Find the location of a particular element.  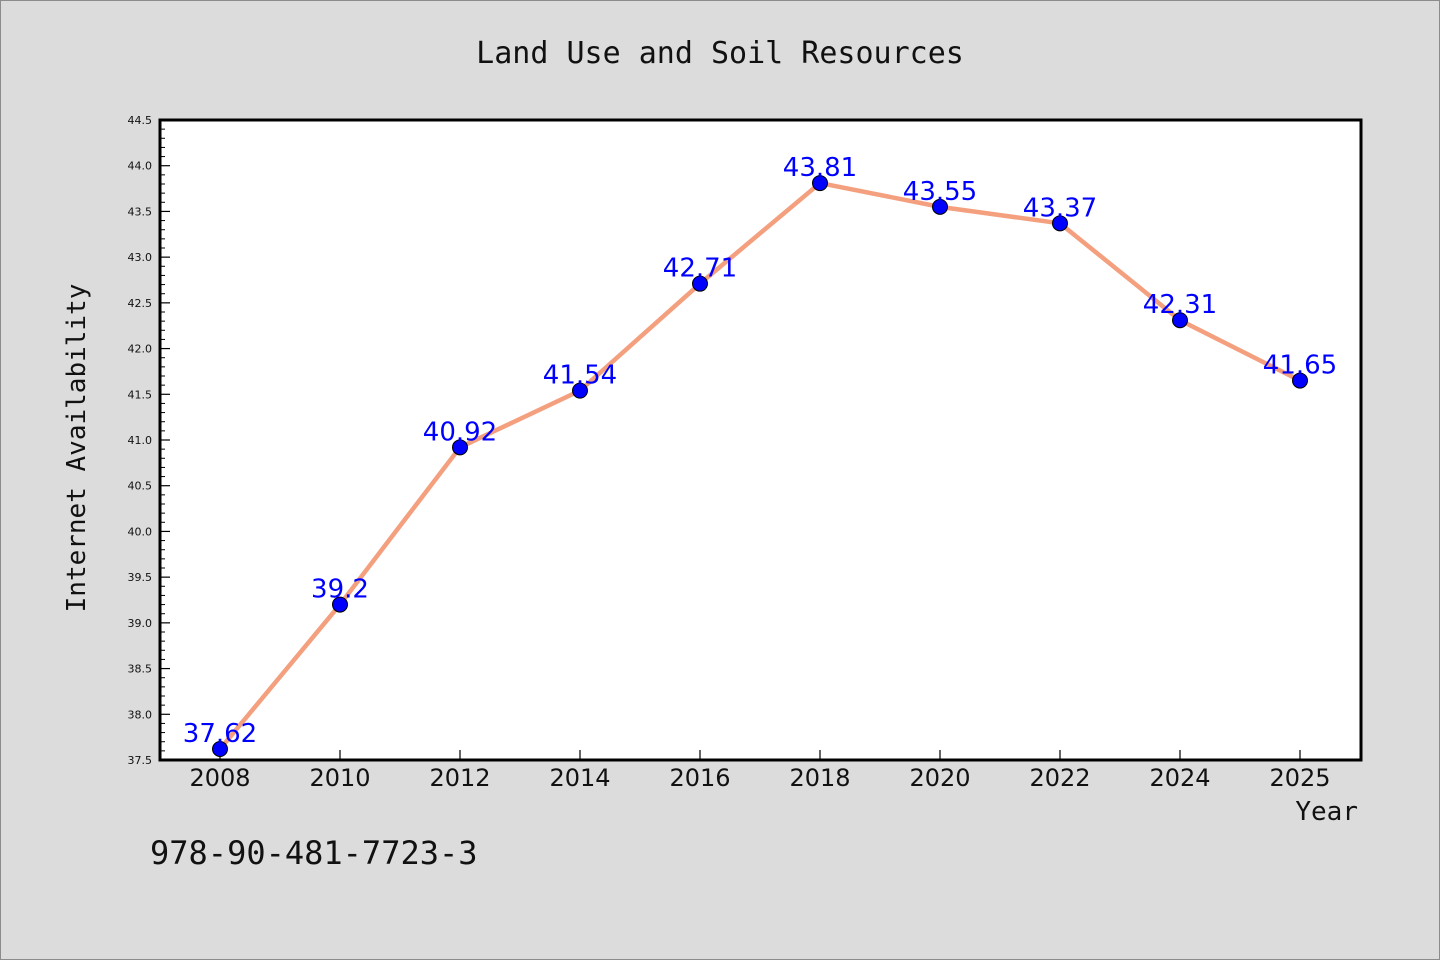

x-tick-label: 2014 is located at coordinates (579, 778).